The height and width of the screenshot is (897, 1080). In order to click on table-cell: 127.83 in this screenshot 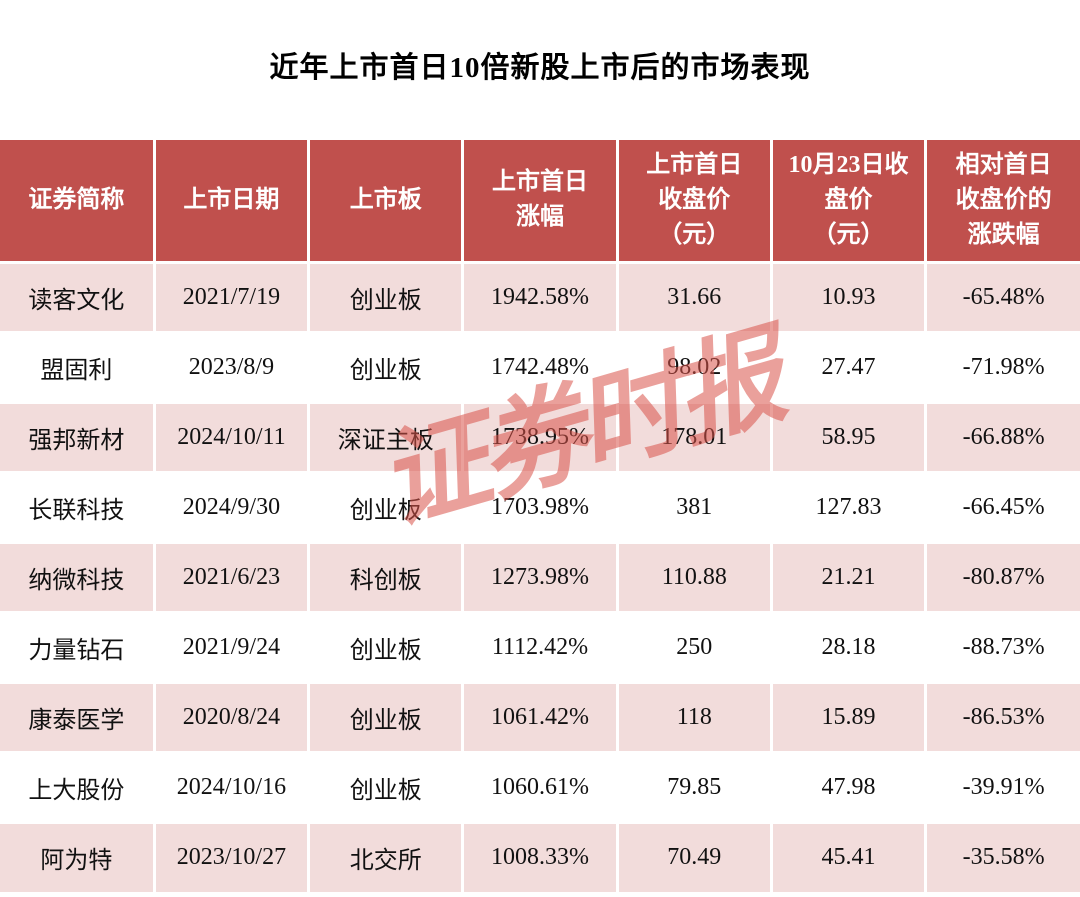, I will do `click(848, 507)`.